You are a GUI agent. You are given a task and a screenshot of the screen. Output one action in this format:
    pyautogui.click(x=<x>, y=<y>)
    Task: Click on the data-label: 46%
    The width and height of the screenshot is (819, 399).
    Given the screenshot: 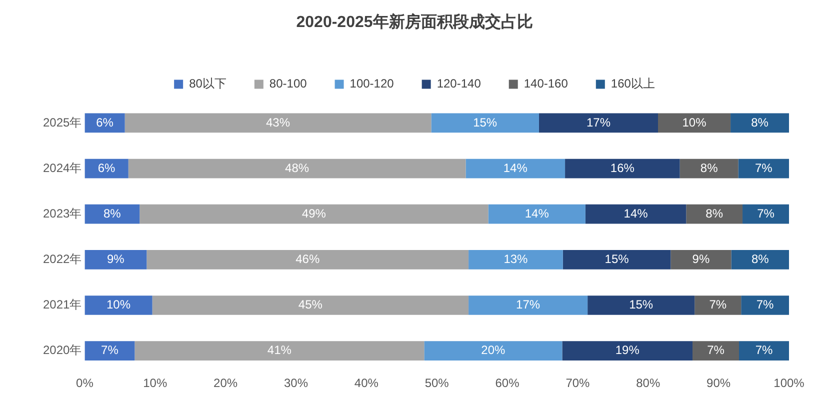 What is the action you would take?
    pyautogui.click(x=308, y=259)
    